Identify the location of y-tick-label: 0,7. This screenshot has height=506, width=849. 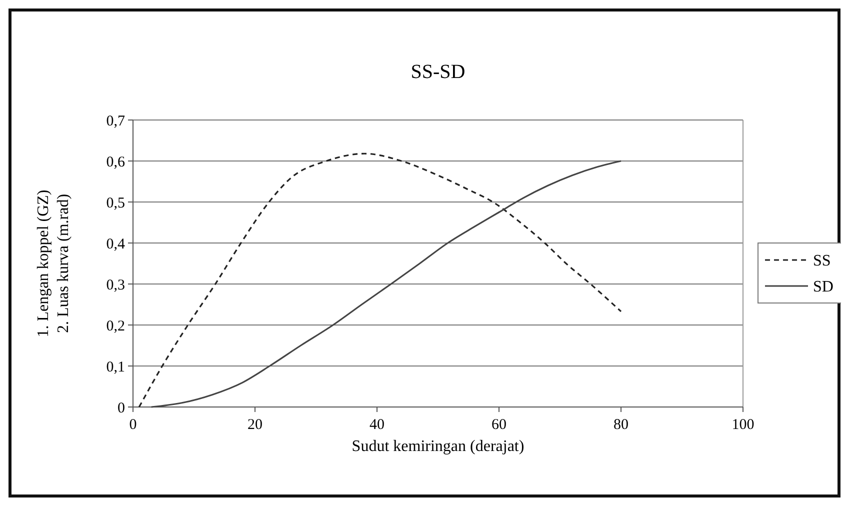
(116, 121).